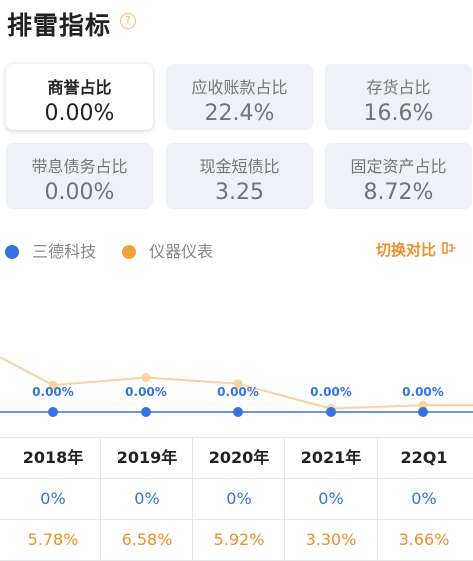 The width and height of the screenshot is (473, 561). What do you see at coordinates (53, 457) in the screenshot?
I see `header-cell: 2018年` at bounding box center [53, 457].